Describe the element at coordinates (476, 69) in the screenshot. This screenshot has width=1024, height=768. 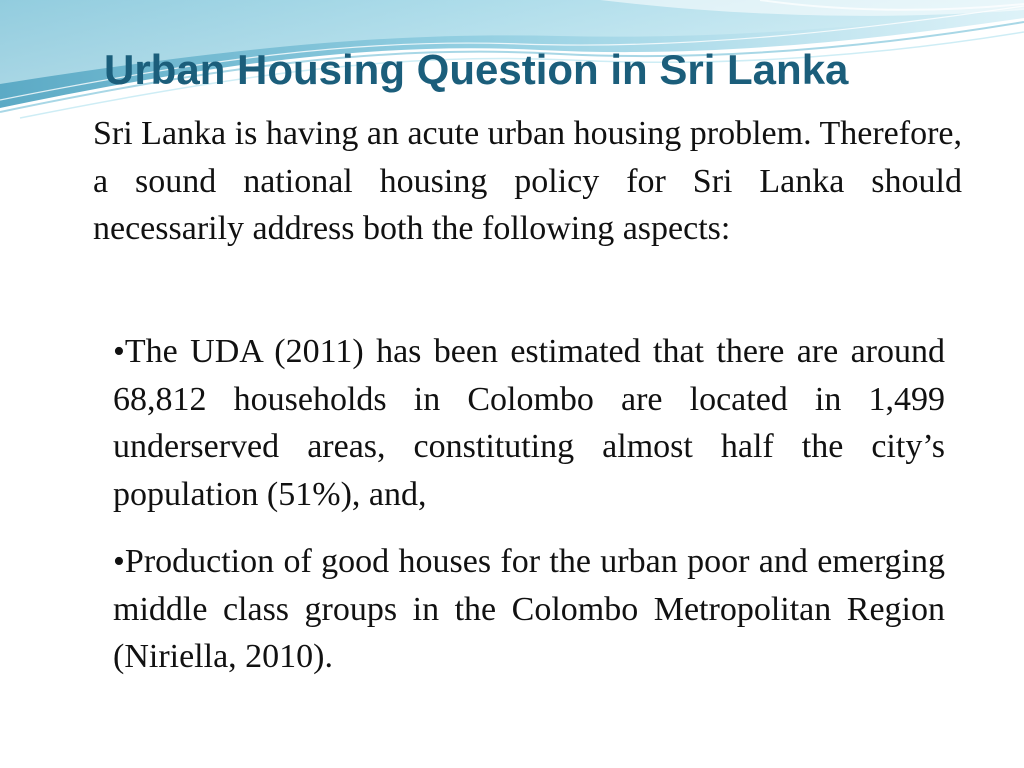
I see `slide-title: Urban Housing Question in Sri Lanka` at that location.